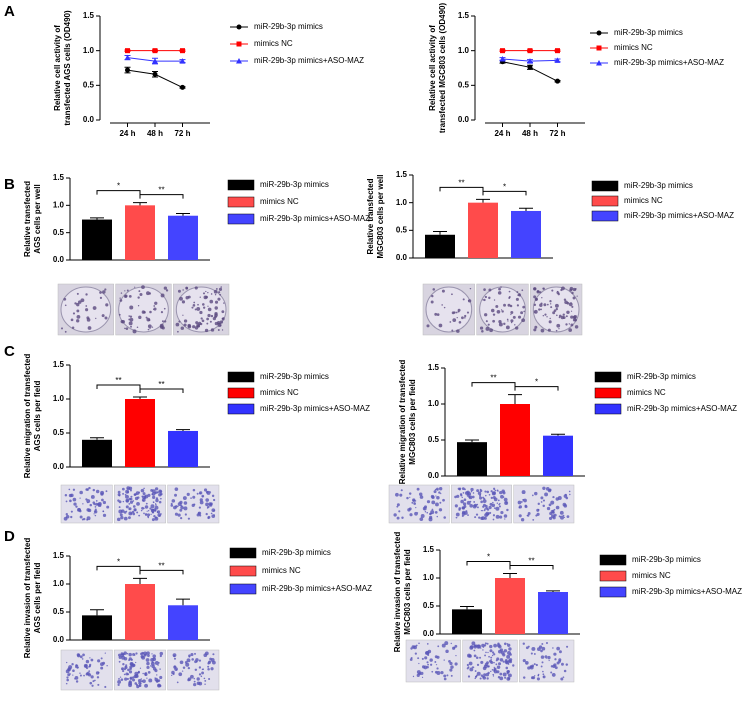  What do you see at coordinates (464, 84) in the screenshot?
I see `y-tick-label: 0.5` at bounding box center [464, 84].